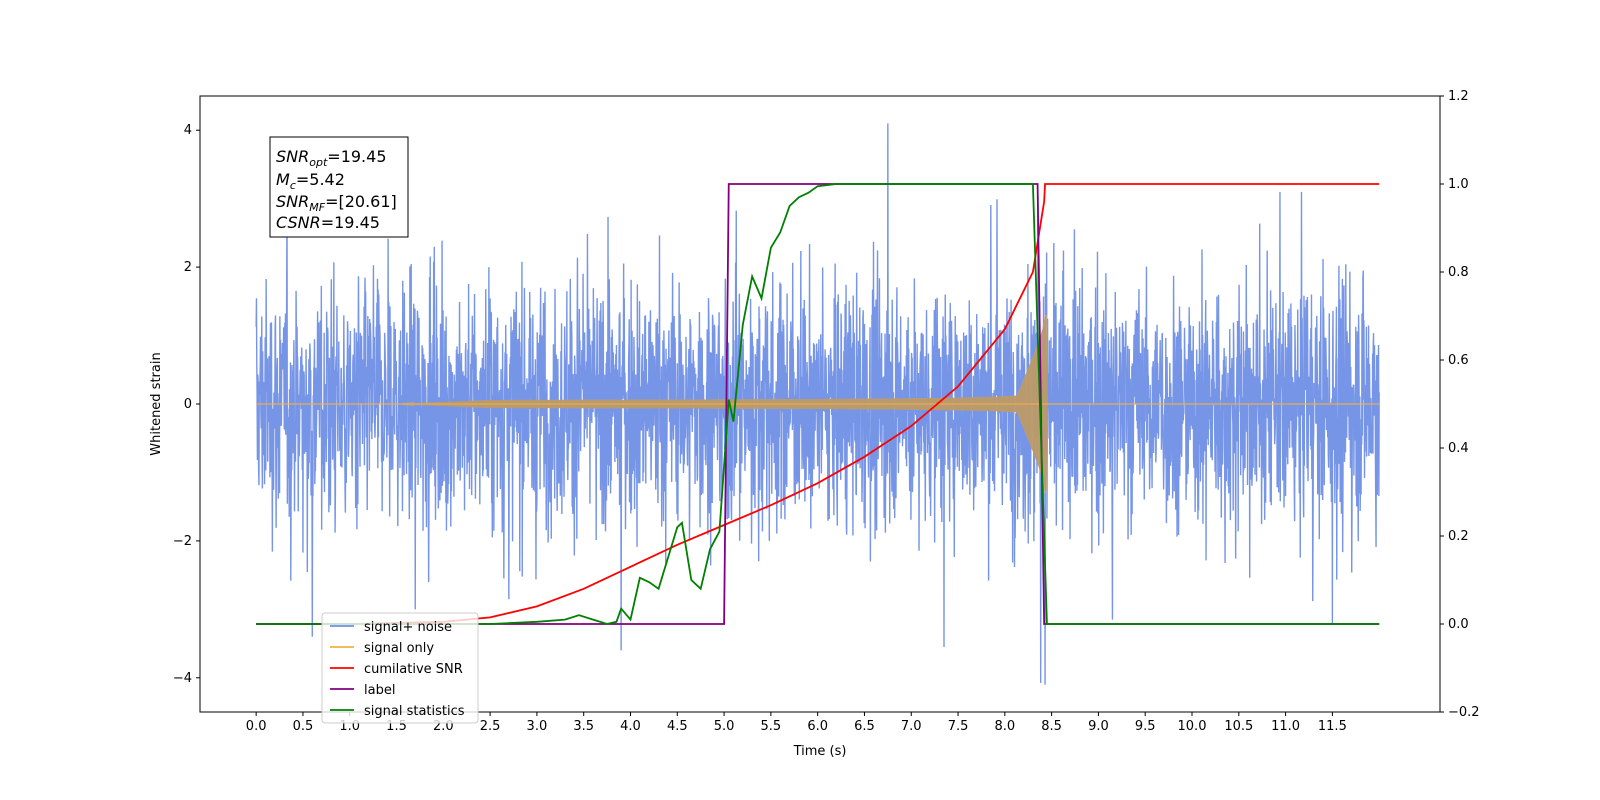 The image size is (1600, 800). Describe the element at coordinates (303, 726) in the screenshot. I see `x-tick-label: 0.5` at that location.